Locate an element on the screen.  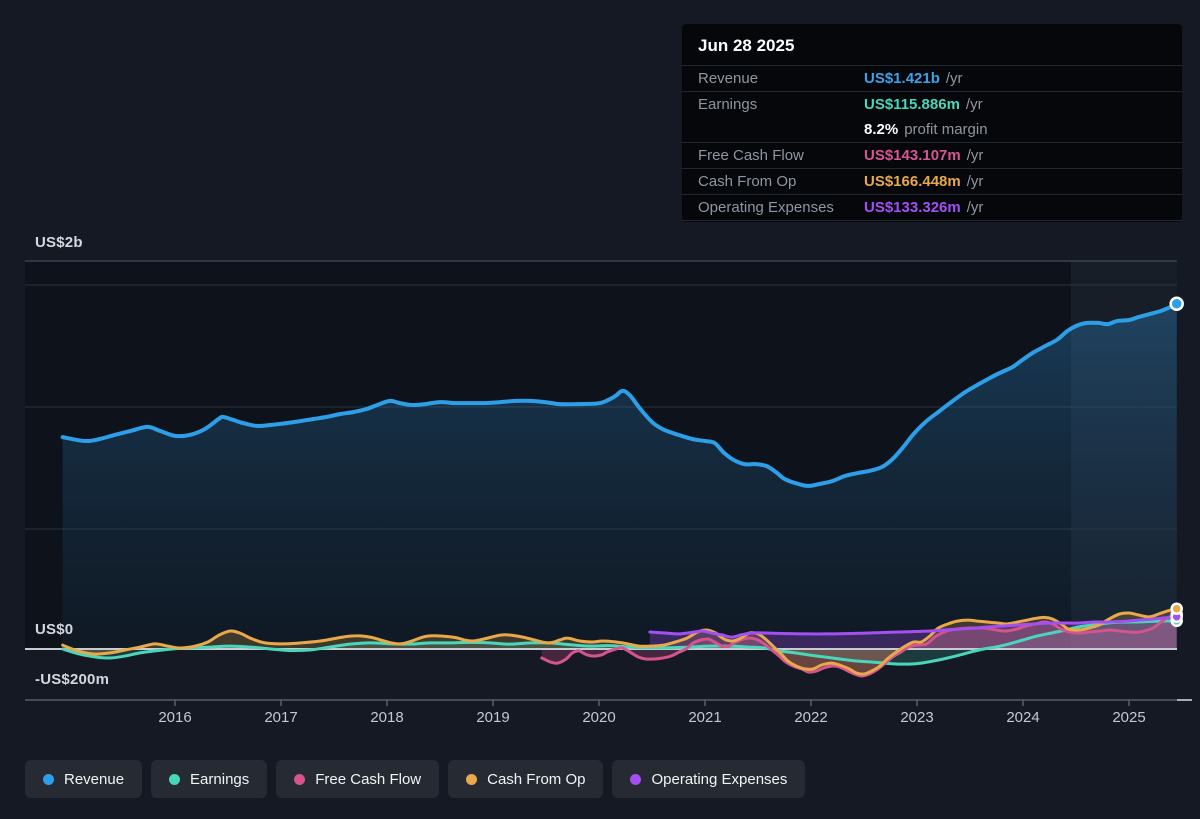
legend-item-revenue: Revenue is located at coordinates (84, 779).